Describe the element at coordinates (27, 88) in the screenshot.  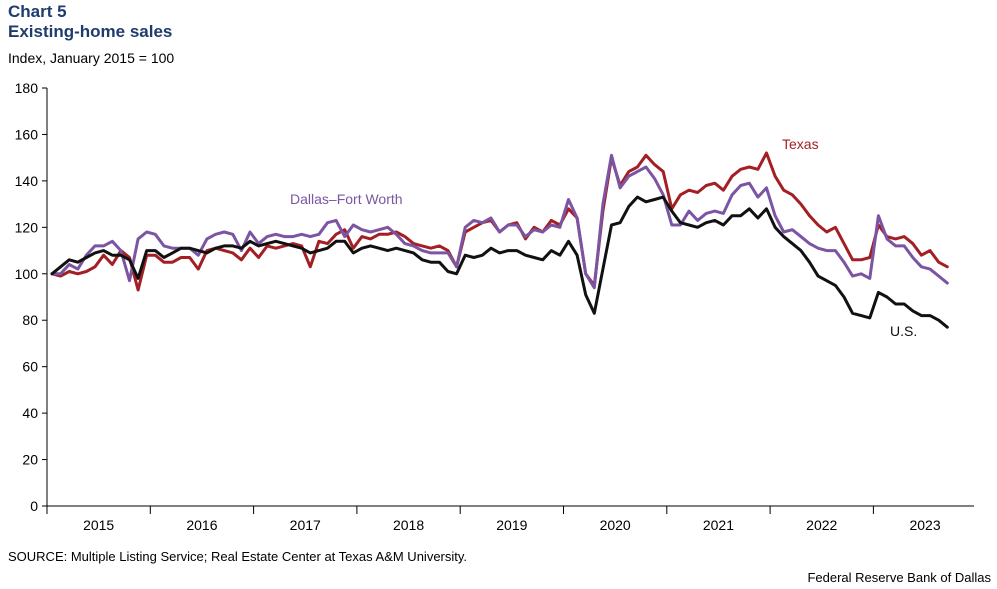
I see `y-tick-label: 180` at that location.